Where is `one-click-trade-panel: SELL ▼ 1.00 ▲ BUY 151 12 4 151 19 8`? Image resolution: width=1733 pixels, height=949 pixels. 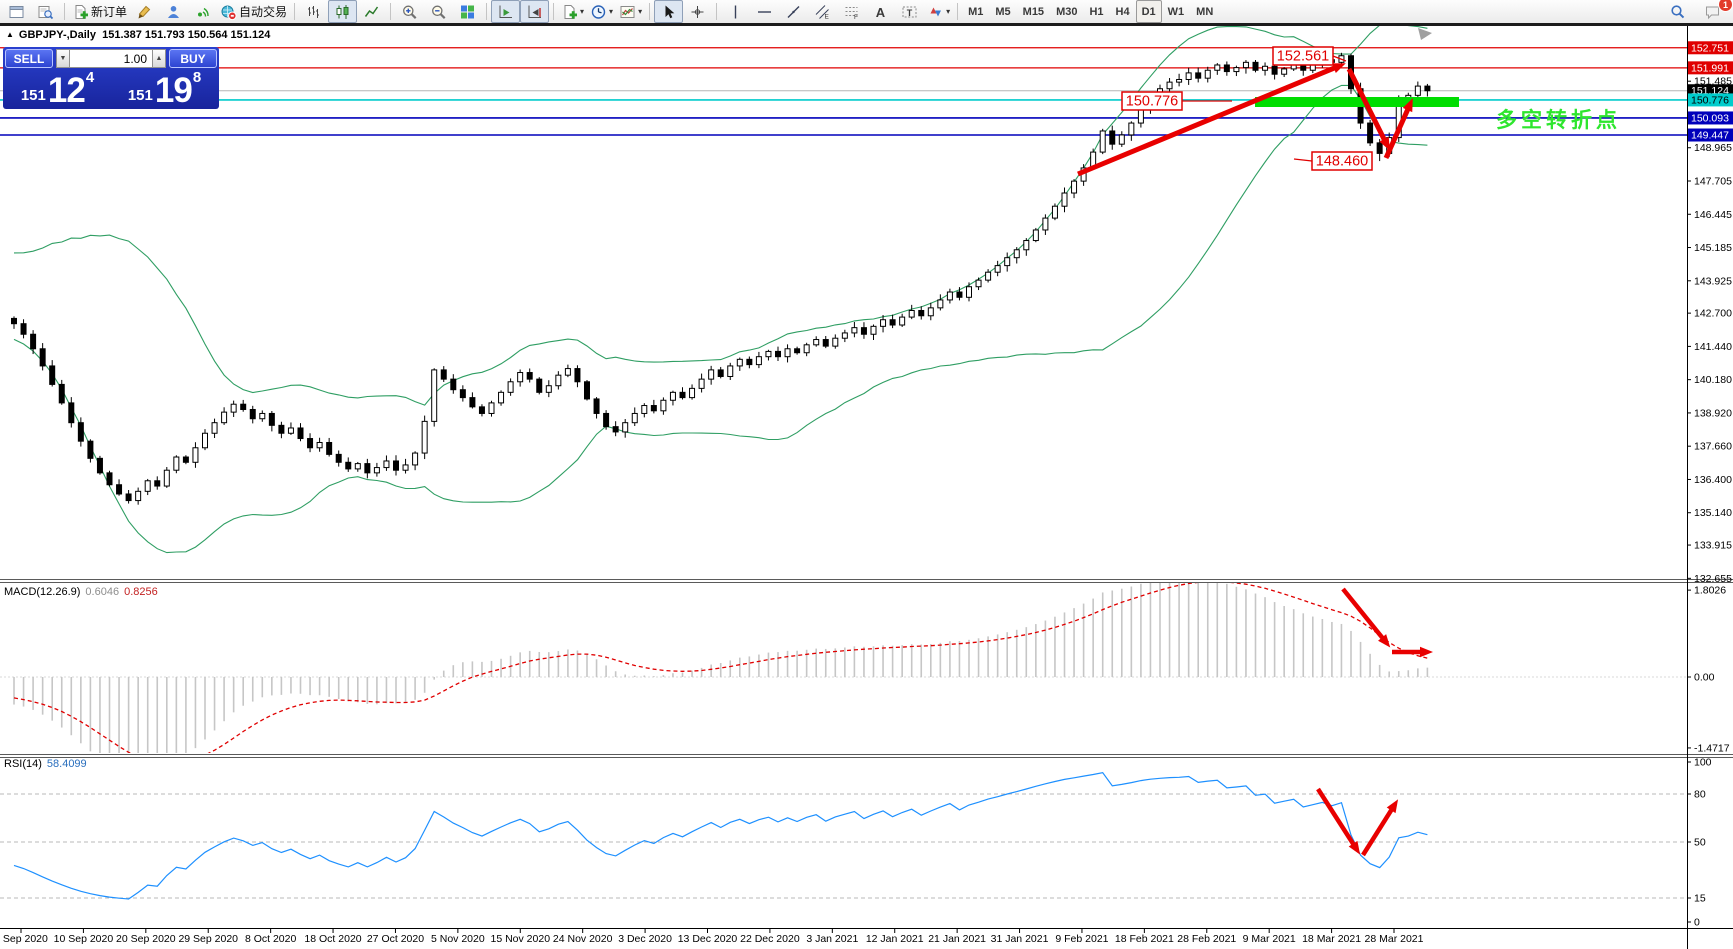
one-click-trade-panel: SELL ▼ 1.00 ▲ BUY 151 12 4 151 19 8 is located at coordinates (111, 78).